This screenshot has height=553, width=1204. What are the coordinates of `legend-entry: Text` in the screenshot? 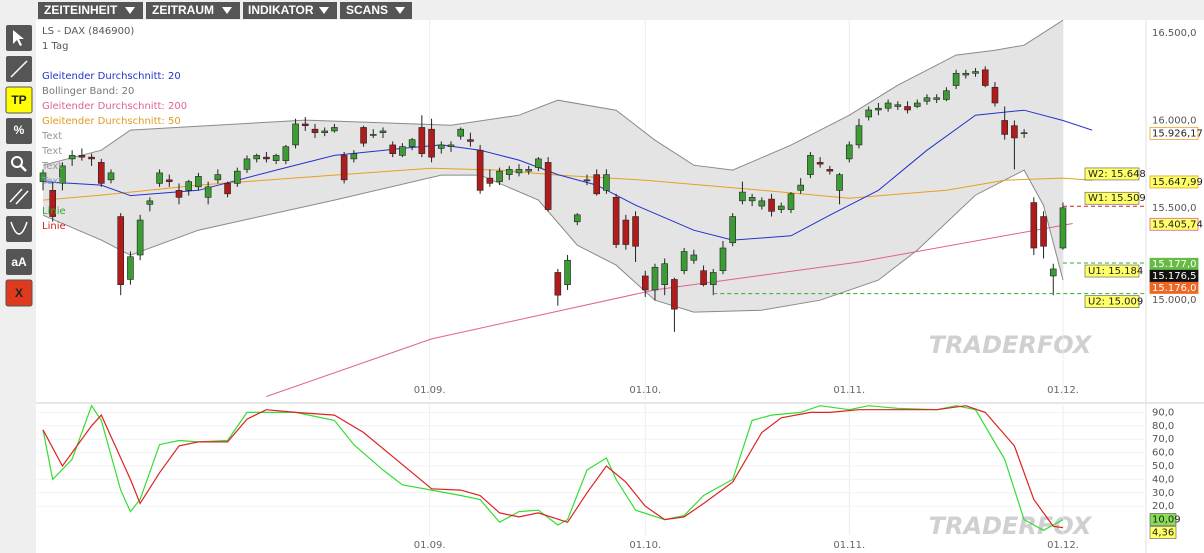 It's located at (51, 151).